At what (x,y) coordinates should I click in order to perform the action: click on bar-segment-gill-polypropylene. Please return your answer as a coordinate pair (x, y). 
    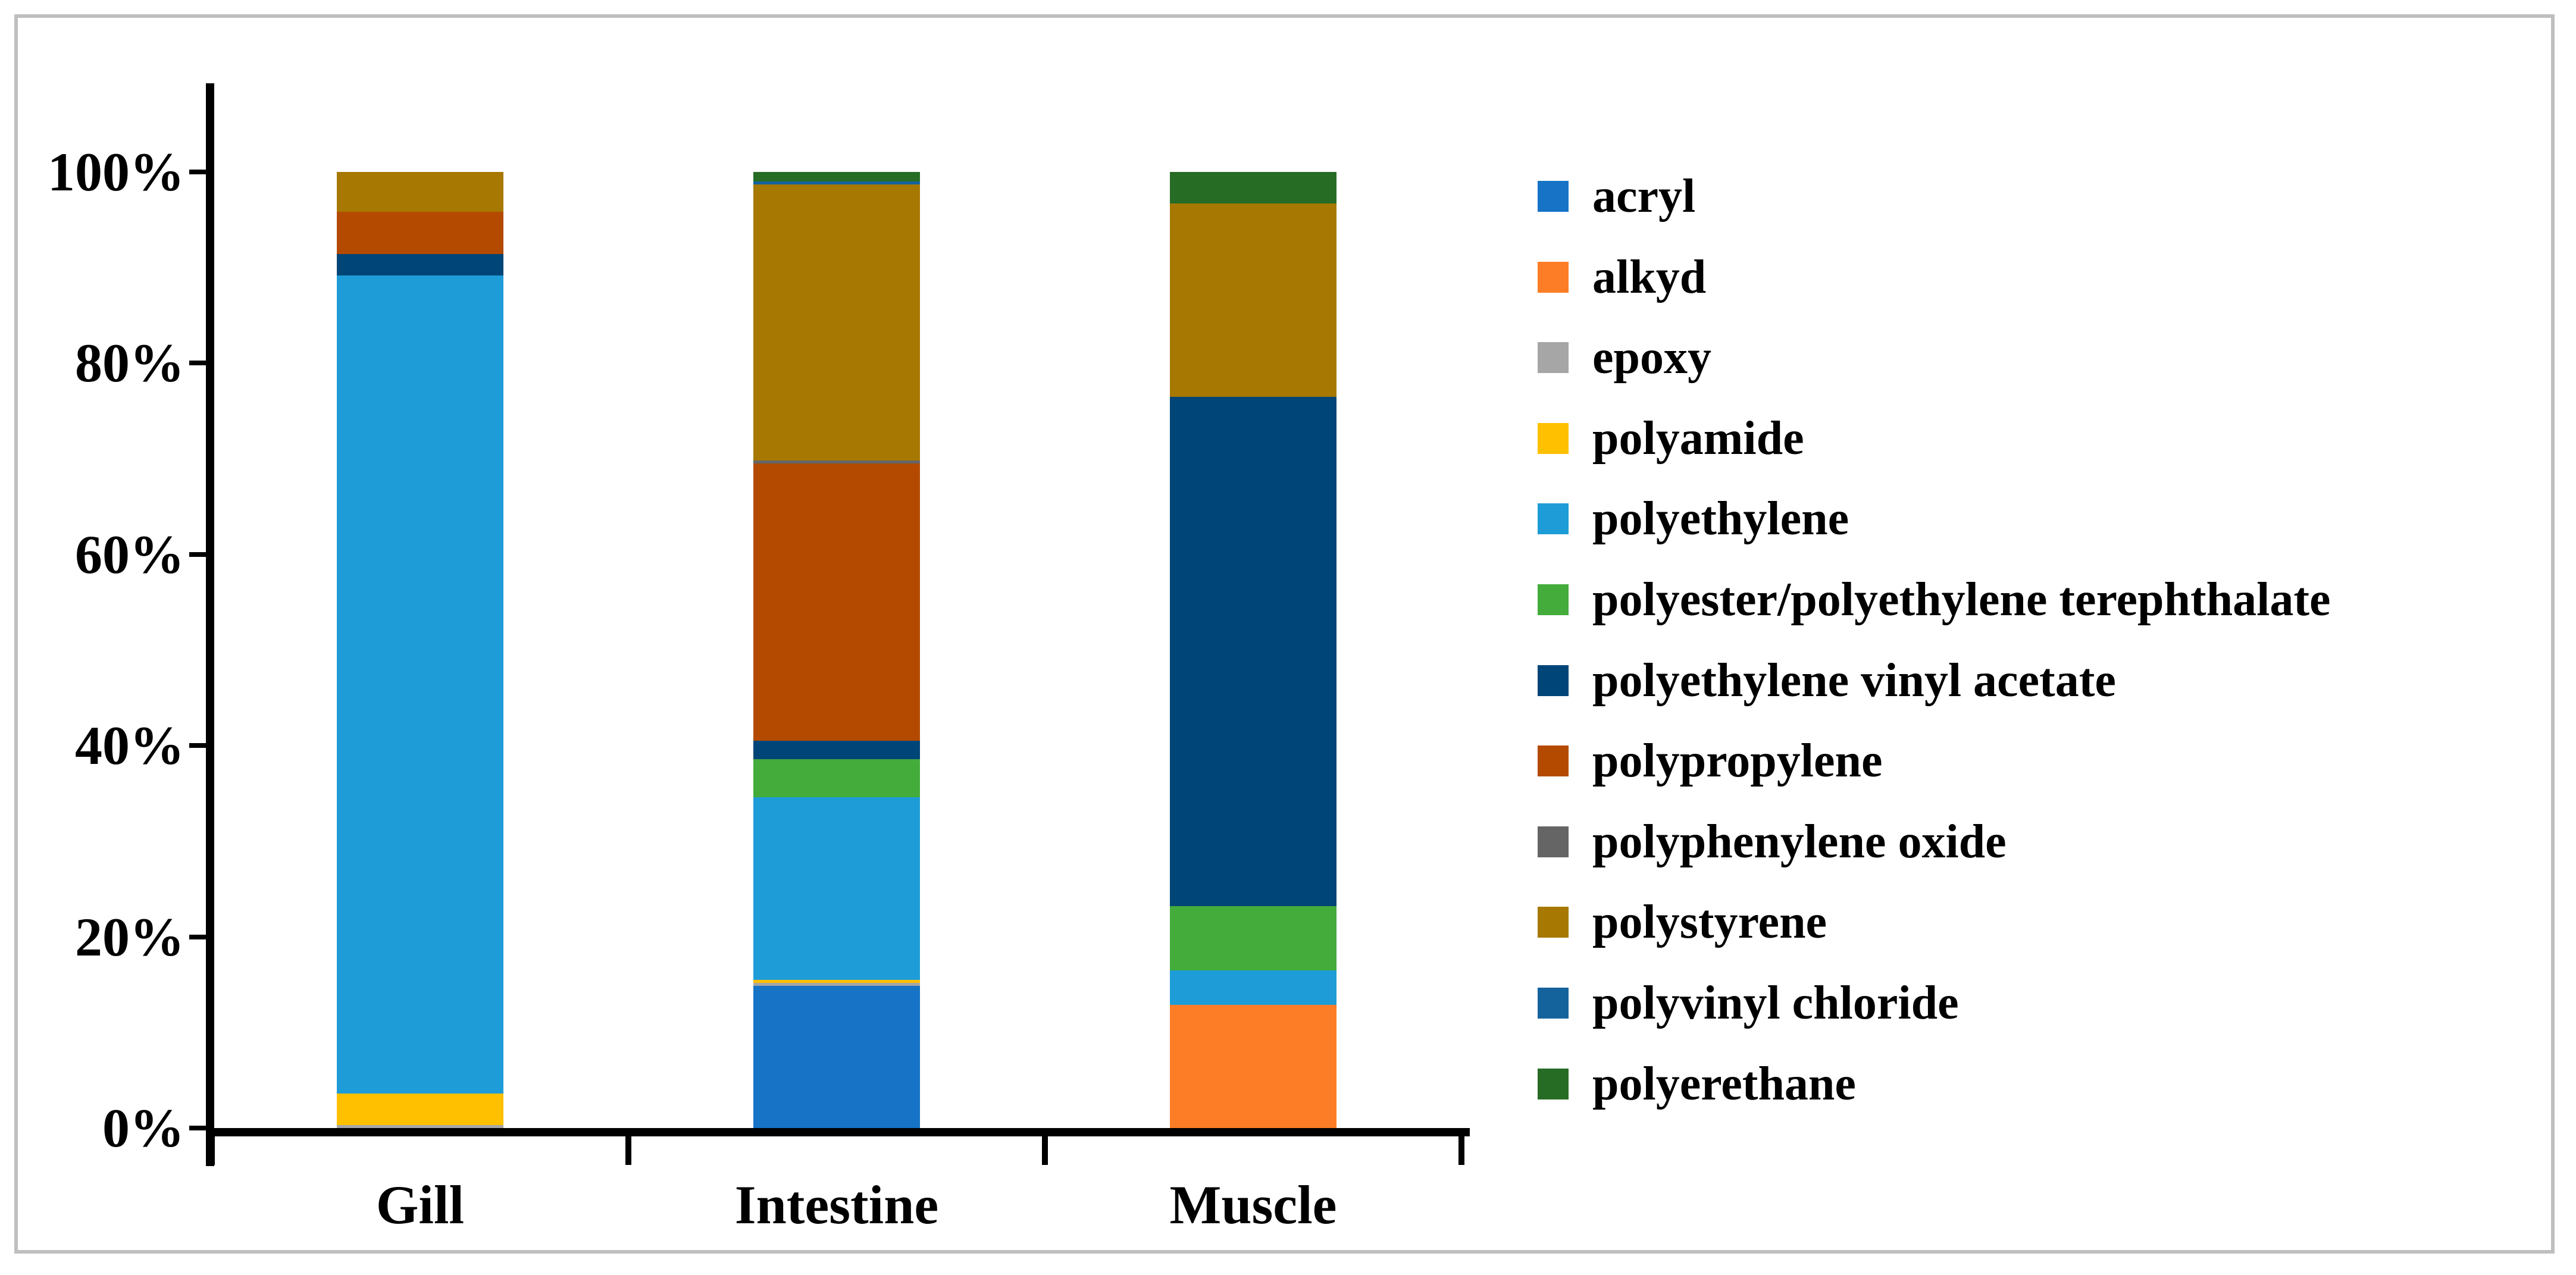
    Looking at the image, I should click on (420, 233).